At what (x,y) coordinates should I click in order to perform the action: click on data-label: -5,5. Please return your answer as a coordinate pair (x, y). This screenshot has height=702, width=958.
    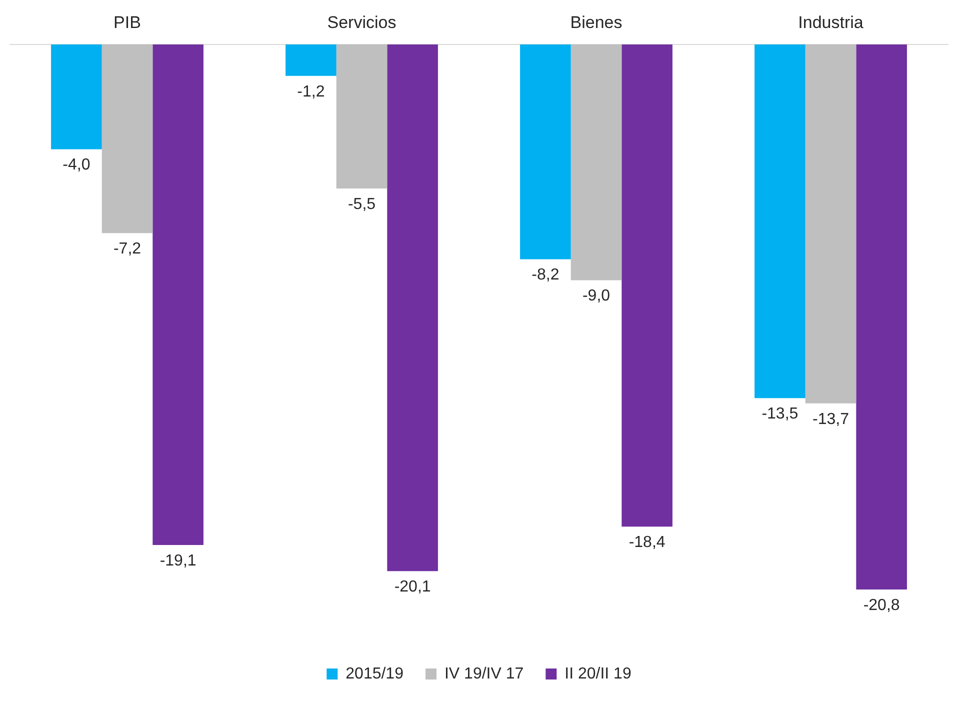
    Looking at the image, I should click on (362, 204).